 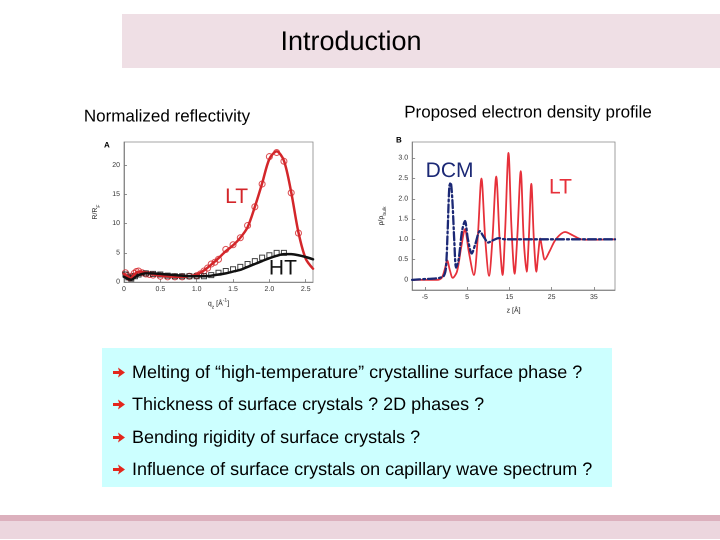 What do you see at coordinates (362, 469) in the screenshot?
I see `text: Influence of surface crystals on capillary wave spectrum ?` at bounding box center [362, 469].